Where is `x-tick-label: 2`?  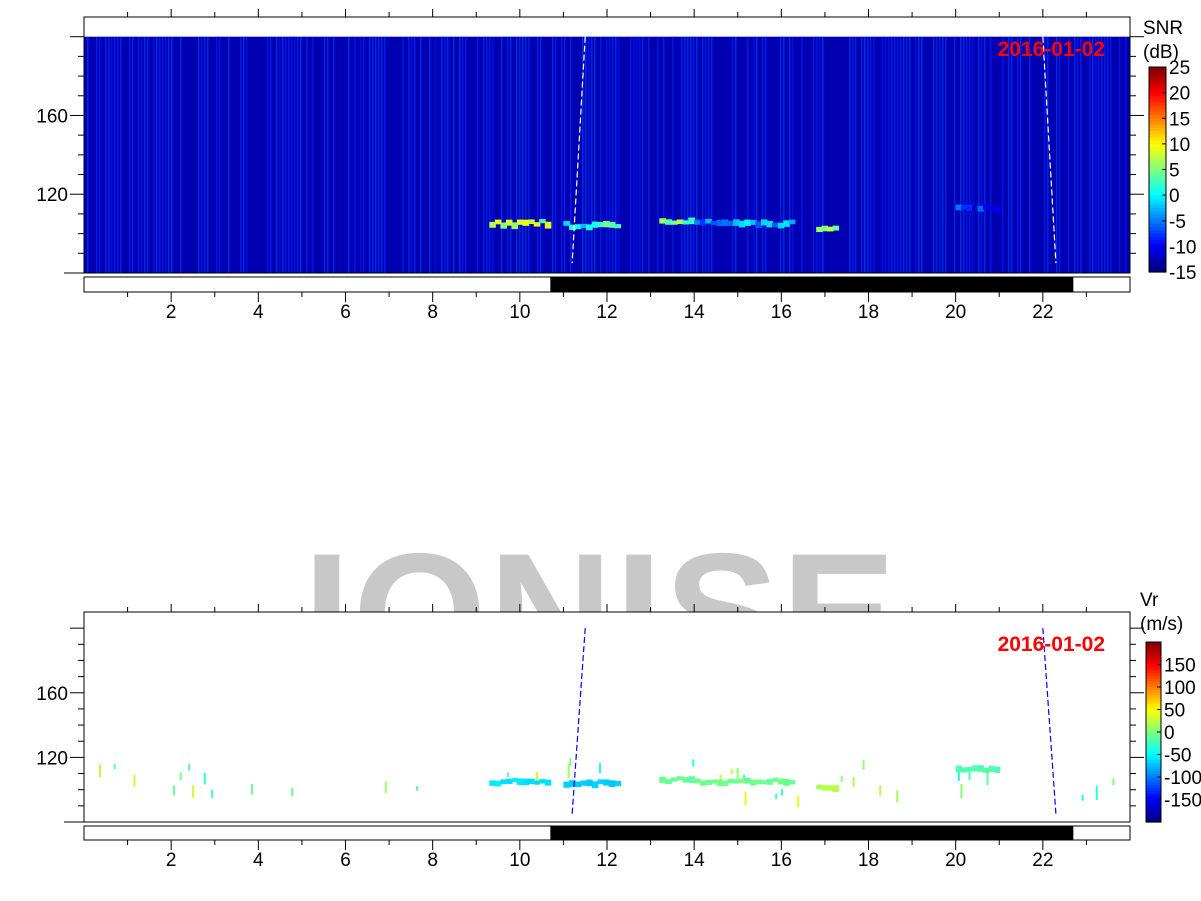 x-tick-label: 2 is located at coordinates (171, 860).